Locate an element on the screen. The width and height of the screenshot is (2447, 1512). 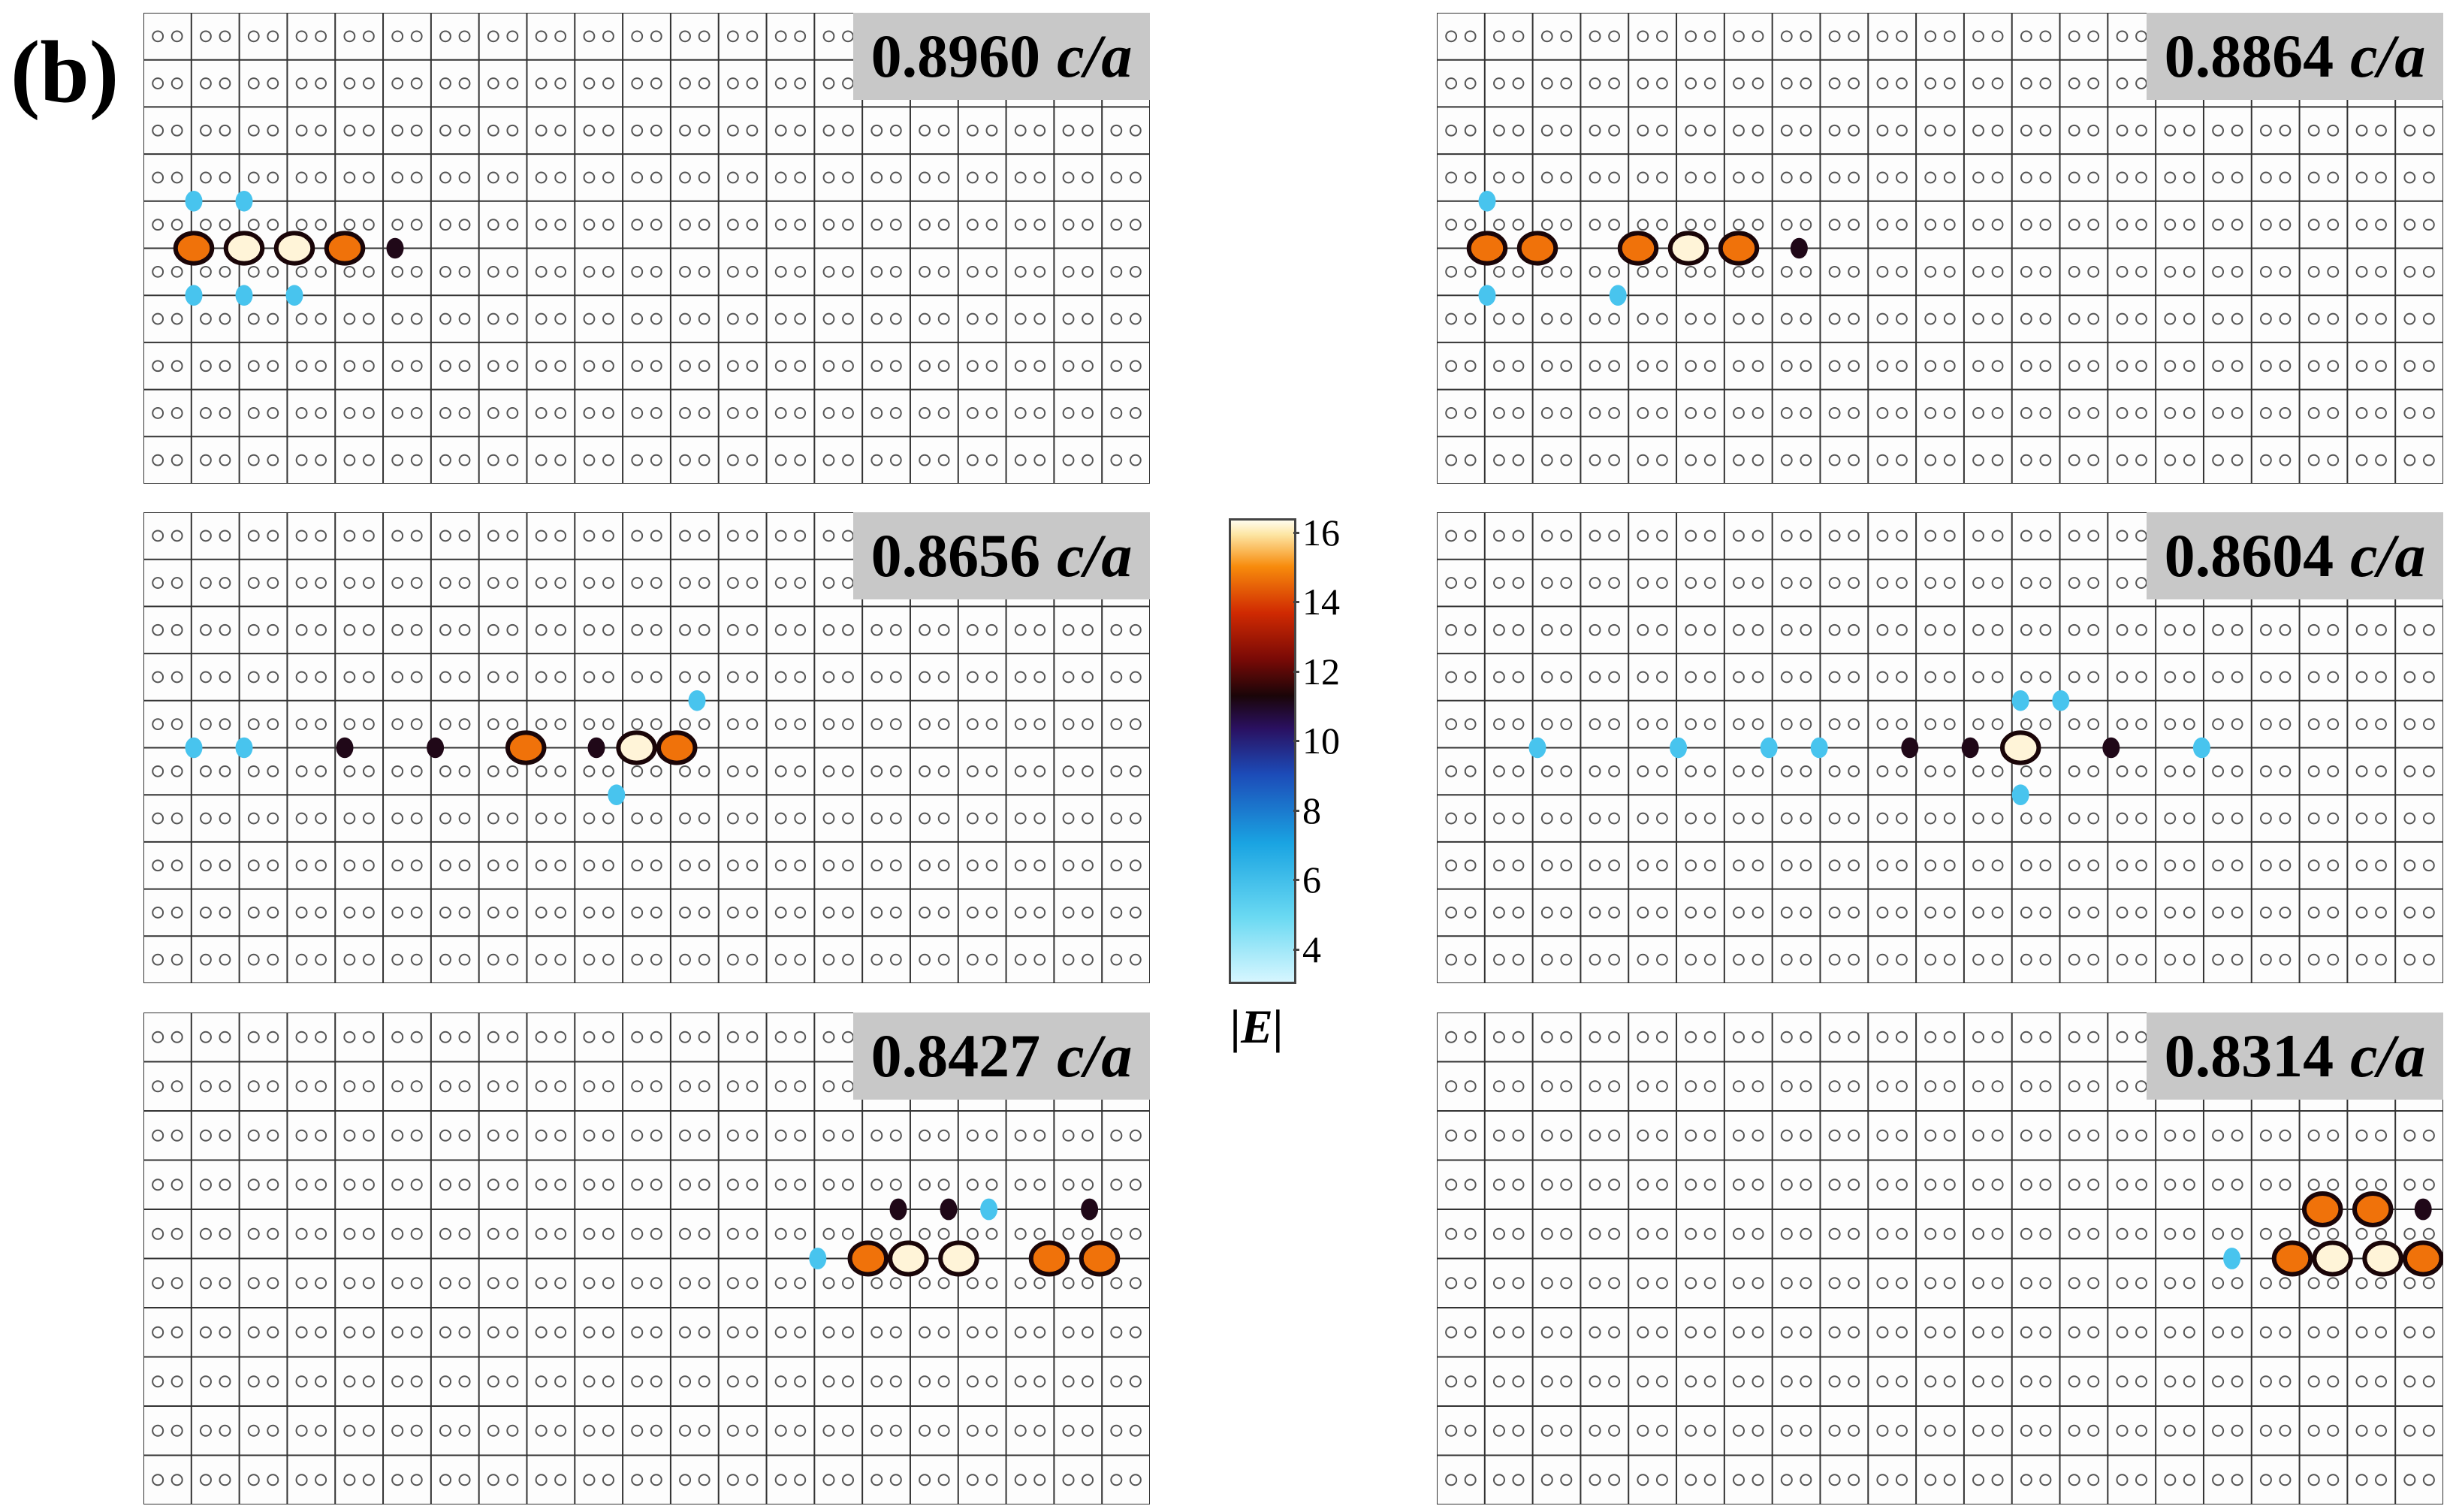
field-hotspot is located at coordinates (2373, 1209).